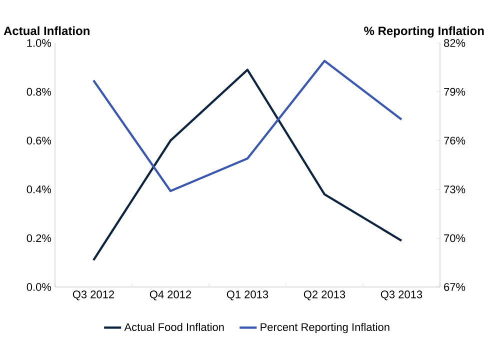 The width and height of the screenshot is (500, 348). Describe the element at coordinates (424, 32) in the screenshot. I see `y2-axis-title: % Reporting Inflation` at that location.